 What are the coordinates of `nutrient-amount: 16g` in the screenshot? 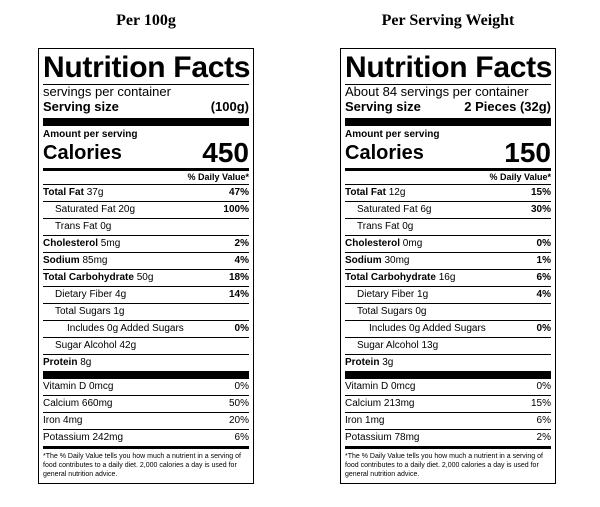 It's located at (447, 277).